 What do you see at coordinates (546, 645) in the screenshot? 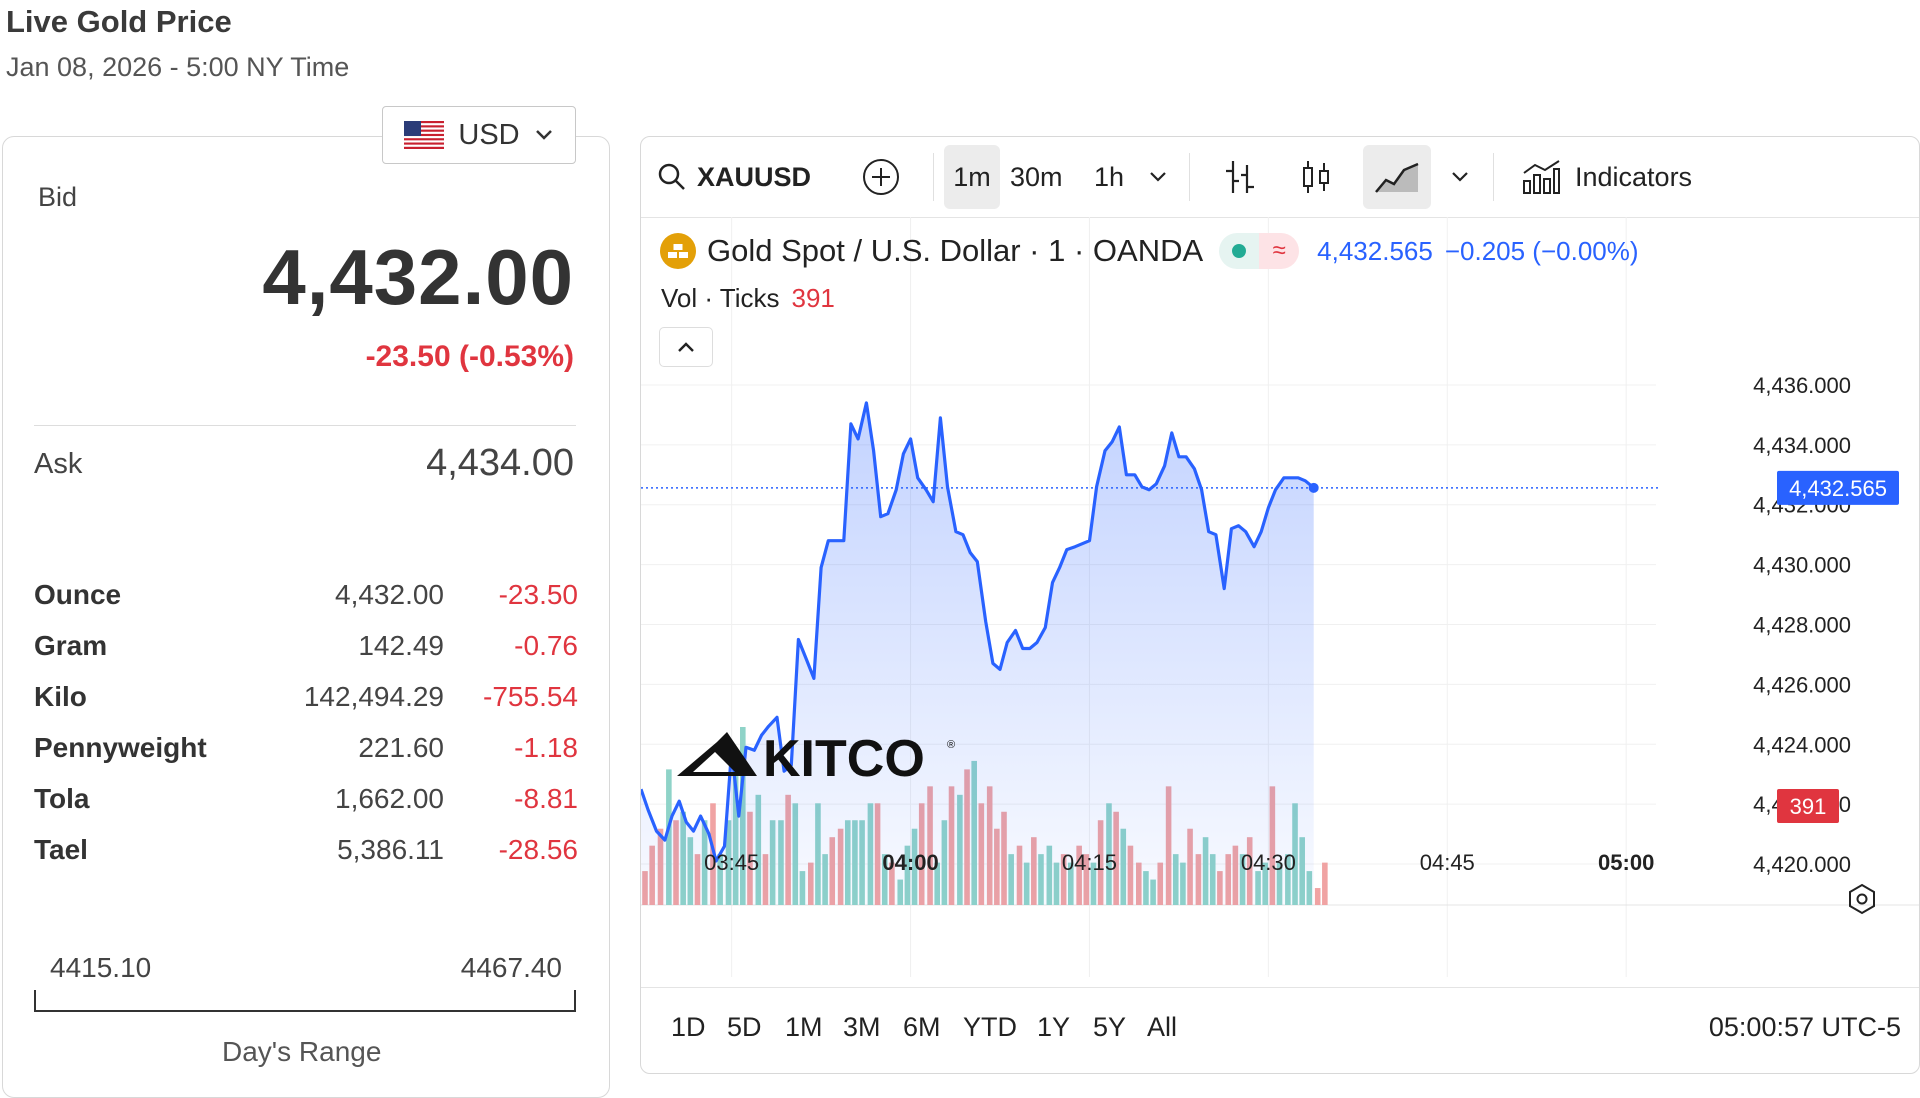
I see `unit-change: -0.76` at bounding box center [546, 645].